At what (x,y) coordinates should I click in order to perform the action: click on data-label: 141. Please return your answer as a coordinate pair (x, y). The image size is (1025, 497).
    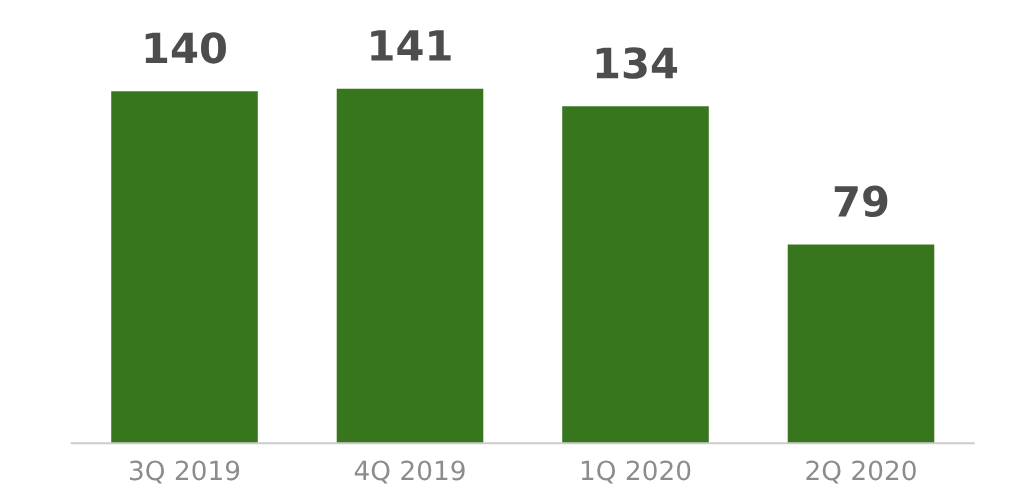
    Looking at the image, I should click on (411, 45).